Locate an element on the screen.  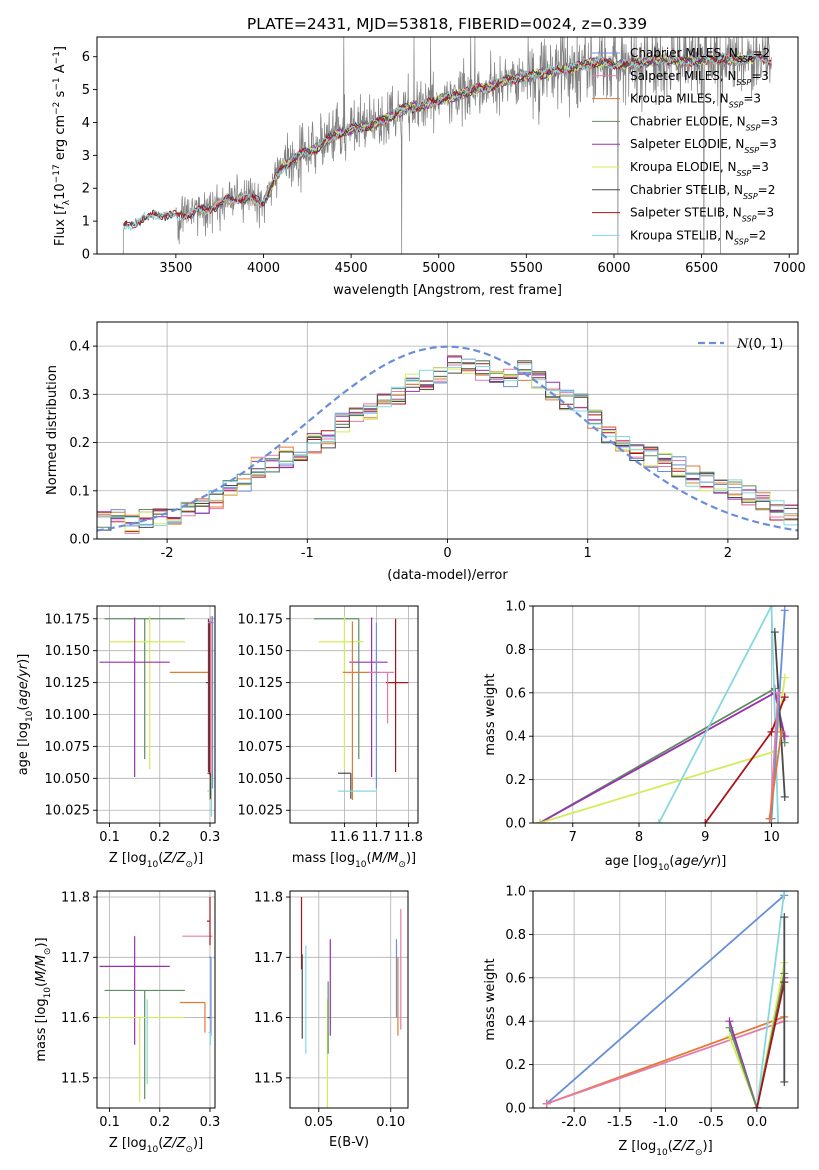
y-tick-label: 1.0 is located at coordinates (515, 892).